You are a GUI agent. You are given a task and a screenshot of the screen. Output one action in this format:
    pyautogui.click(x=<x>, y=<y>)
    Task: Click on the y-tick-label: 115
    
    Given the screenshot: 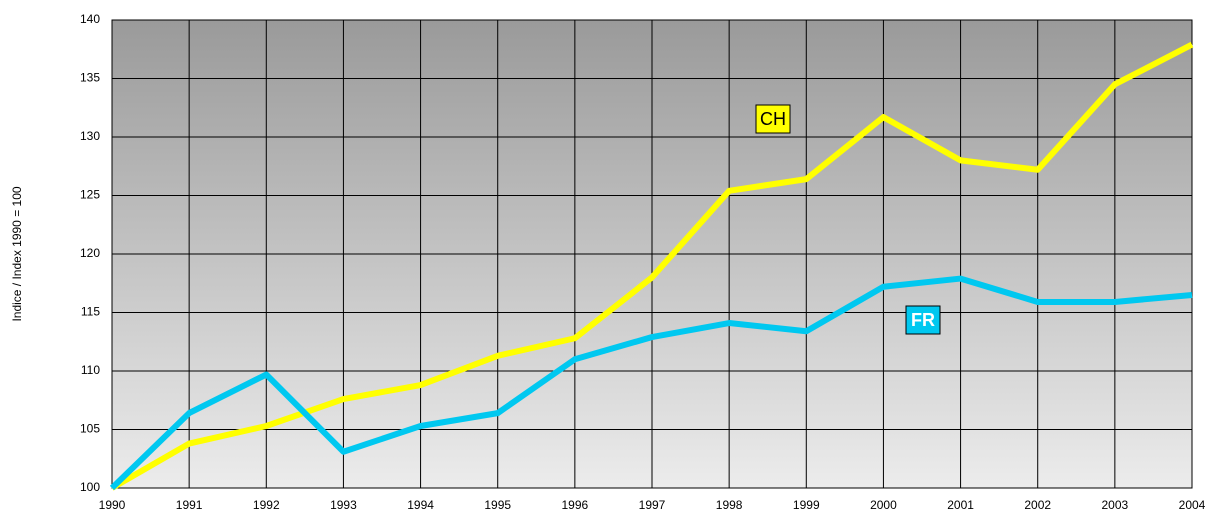 What is the action you would take?
    pyautogui.click(x=90, y=312)
    